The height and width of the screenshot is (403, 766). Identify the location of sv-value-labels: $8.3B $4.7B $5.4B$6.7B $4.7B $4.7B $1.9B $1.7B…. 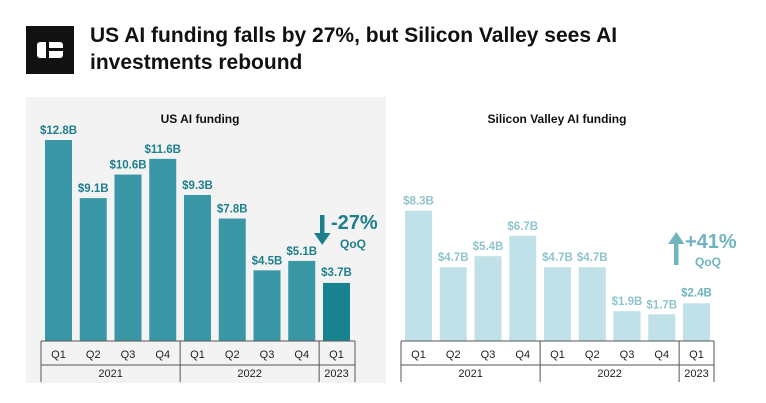
(557, 254).